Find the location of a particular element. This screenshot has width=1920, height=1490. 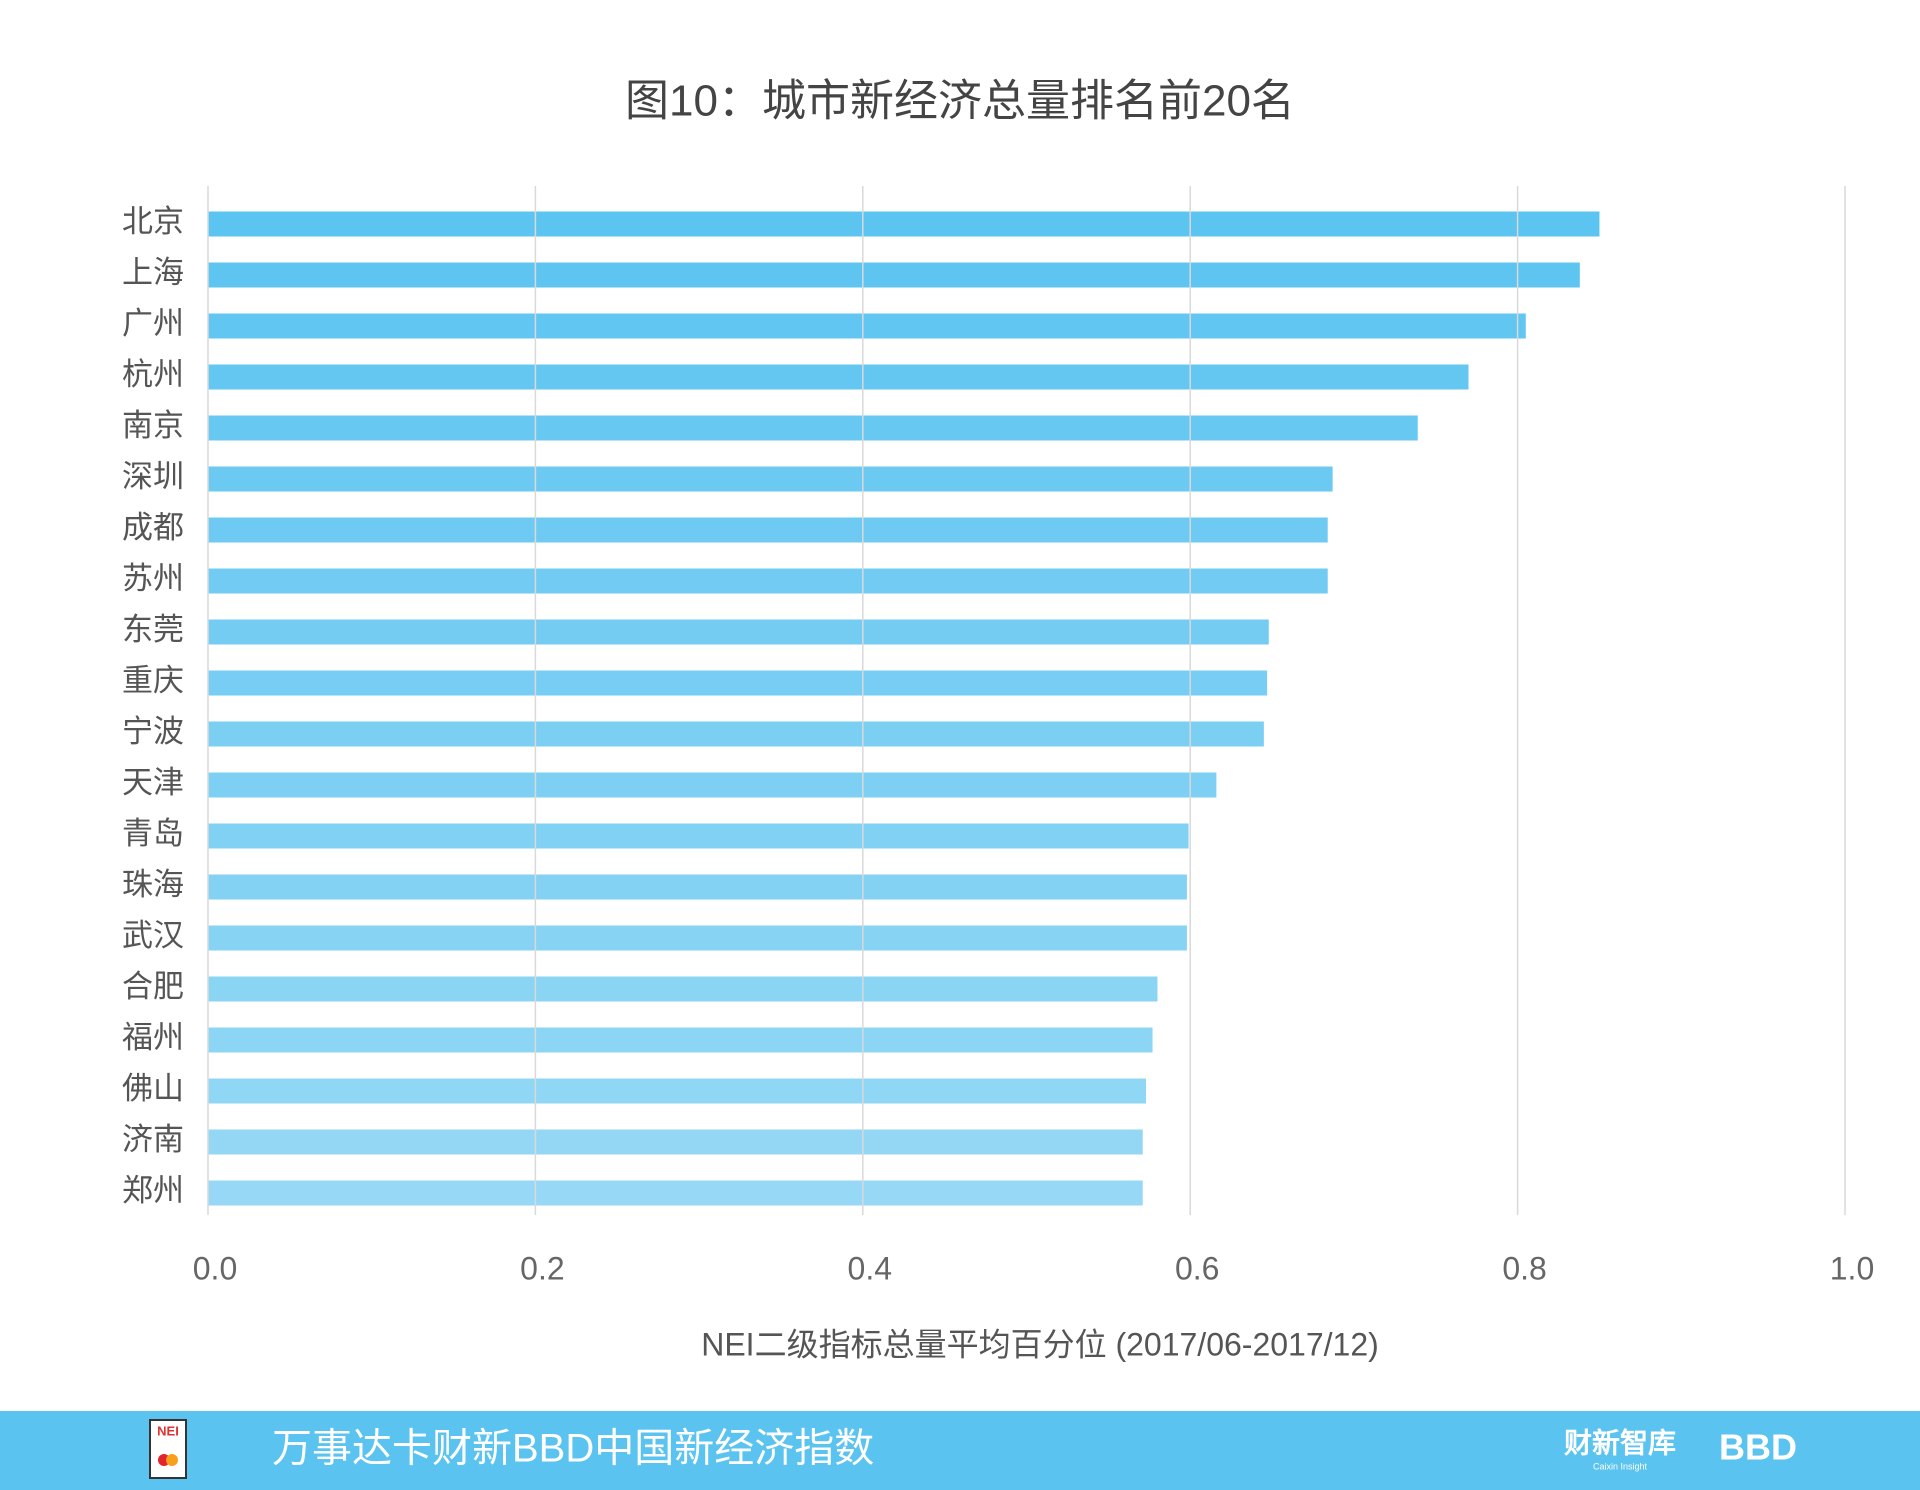

caixin-logo-sub: Caixin Insight is located at coordinates (1620, 1466).